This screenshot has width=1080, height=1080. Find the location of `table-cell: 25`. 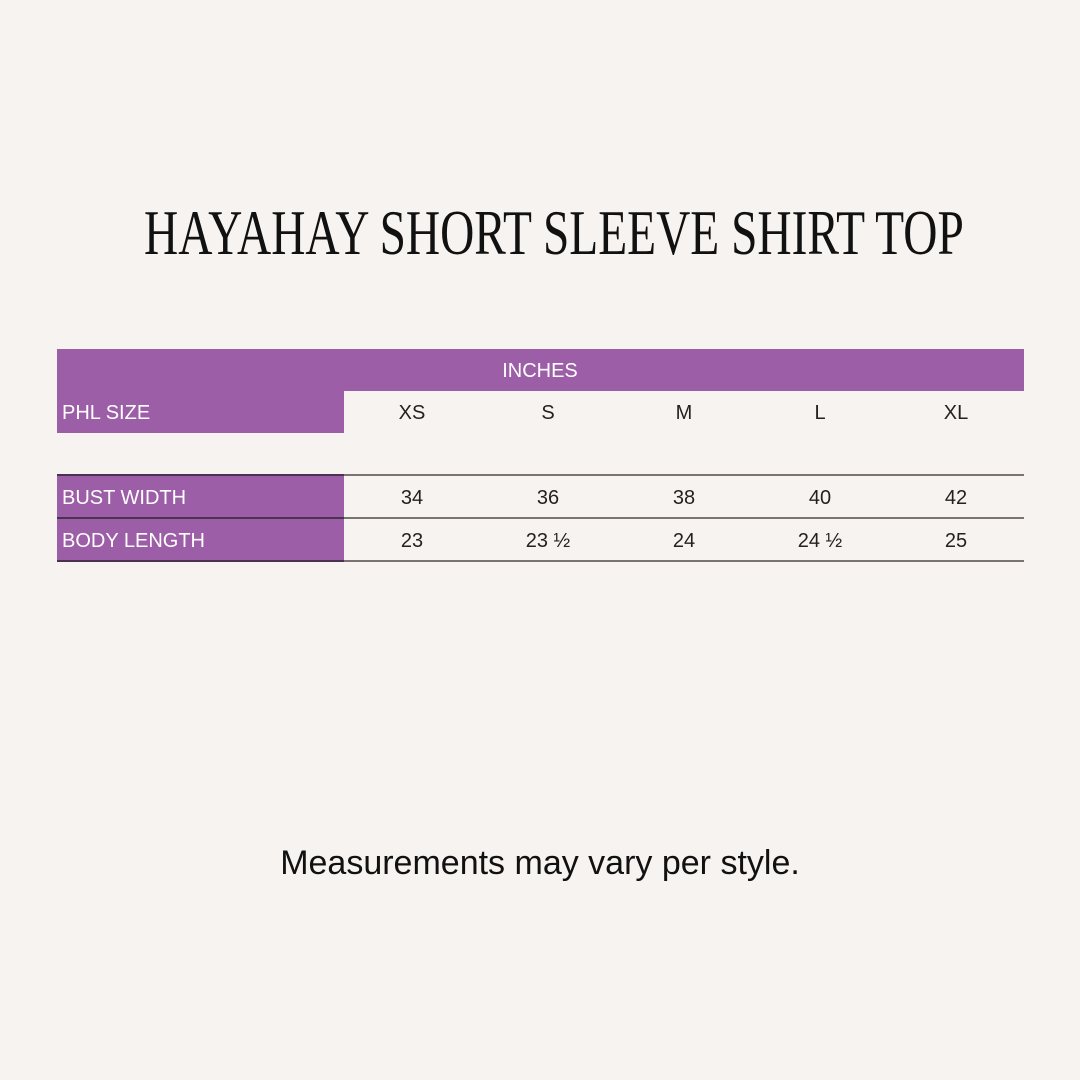

table-cell: 25 is located at coordinates (956, 541).